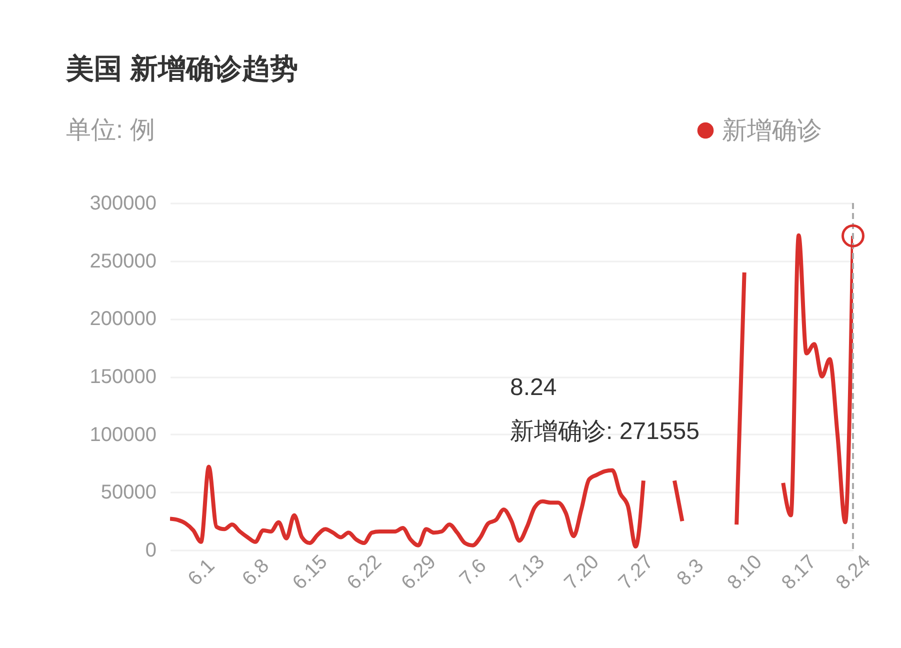 The image size is (901, 648). I want to click on y-tick-label: 300000, so click(123, 203).